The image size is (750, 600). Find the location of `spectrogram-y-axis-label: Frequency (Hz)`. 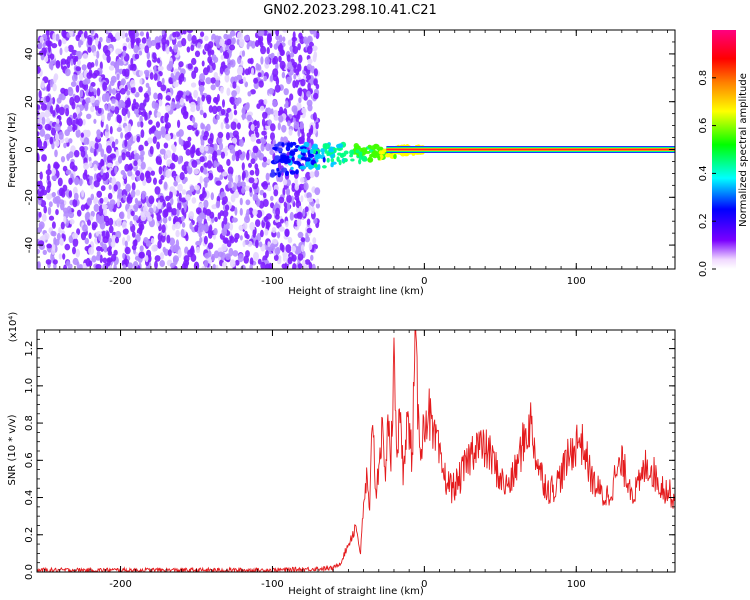

spectrogram-y-axis-label: Frequency (Hz) is located at coordinates (12, 150).